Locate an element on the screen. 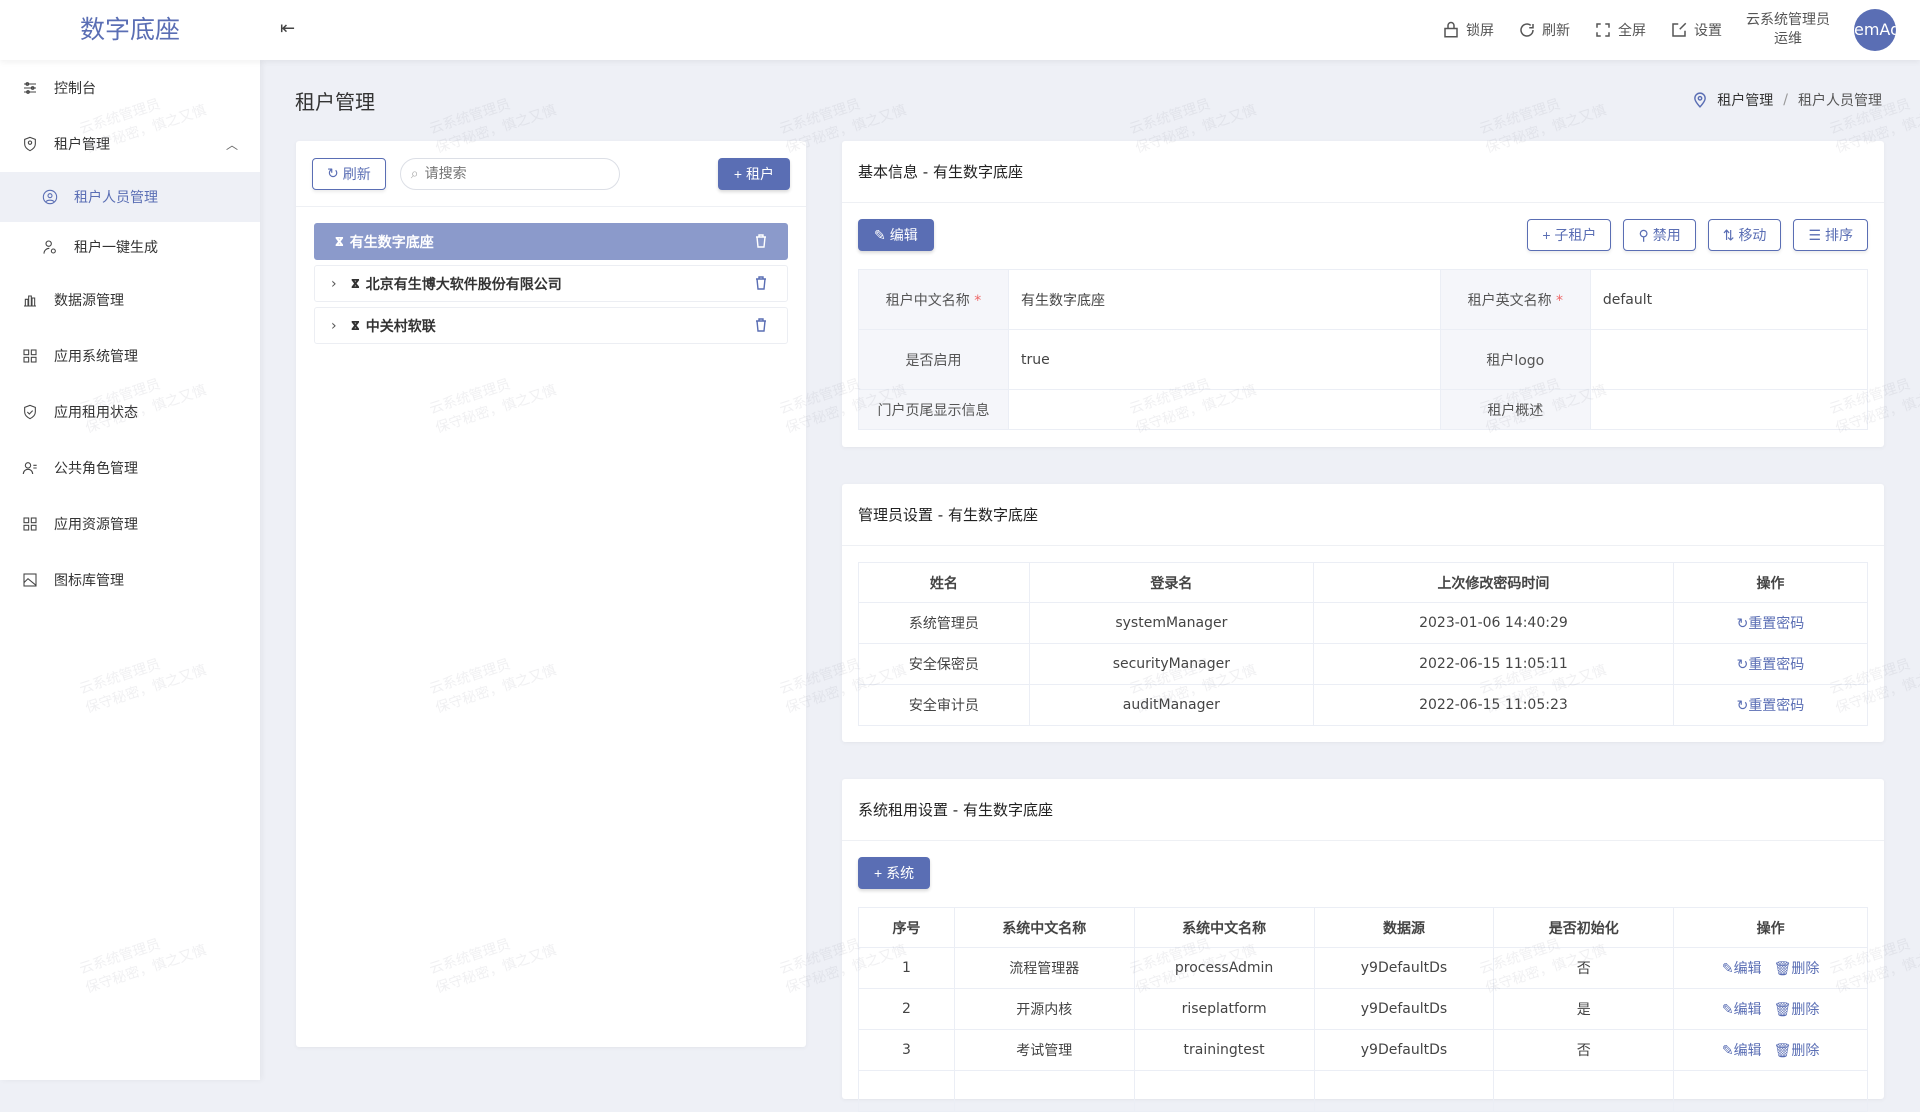 This screenshot has height=1112, width=1920. table-cell: 2022-06-15 11:05:23 is located at coordinates (1493, 705).